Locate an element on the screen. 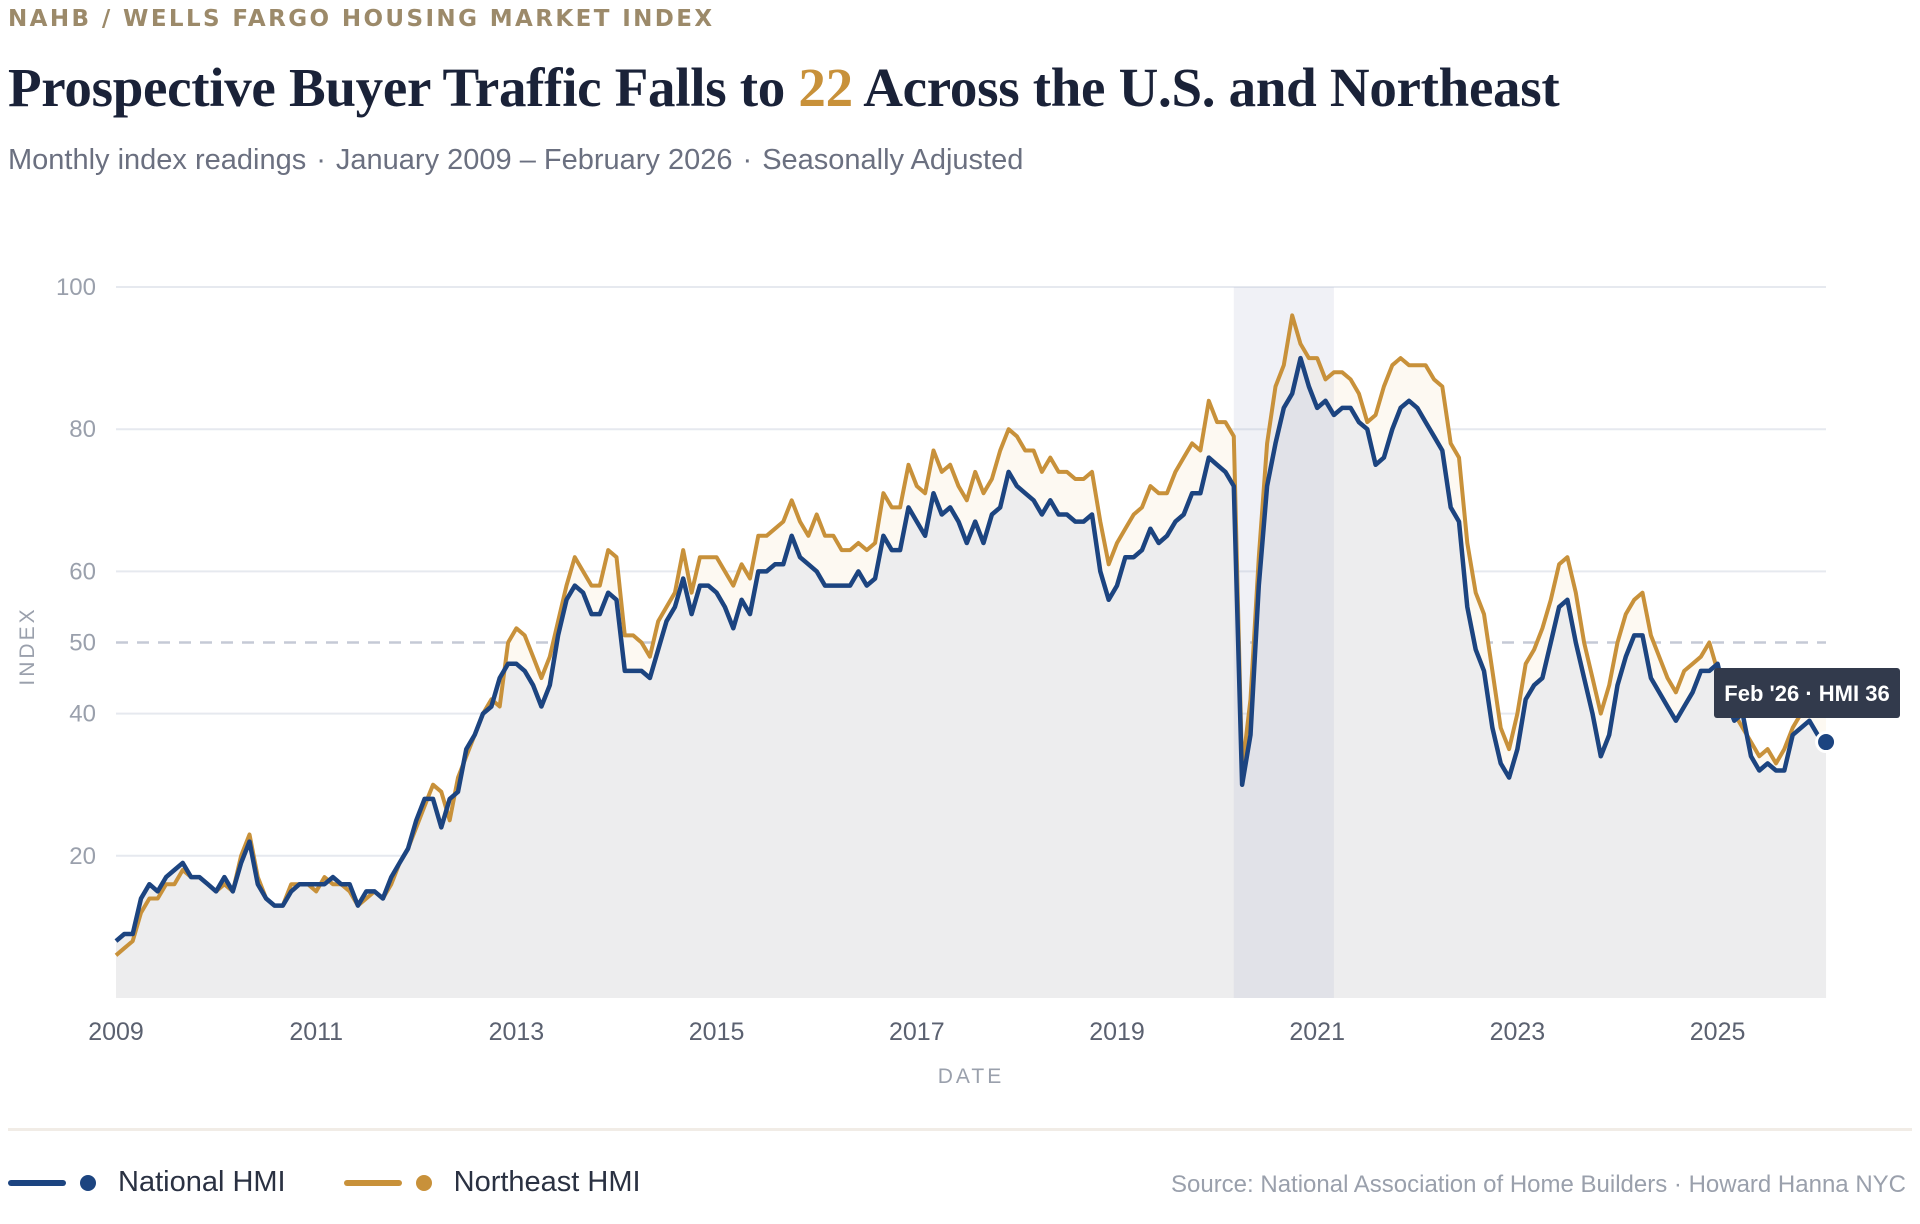 The image size is (1920, 1224). x-tick-label: 2023 is located at coordinates (1518, 1032).